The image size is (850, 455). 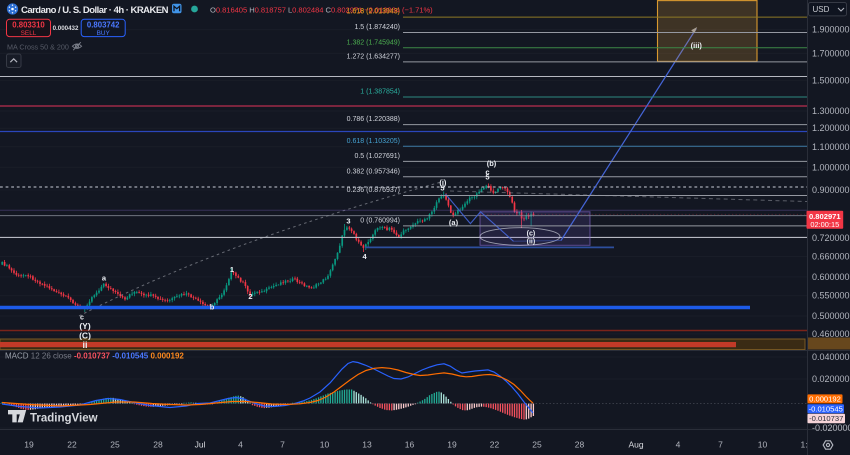 What do you see at coordinates (380, 92) in the screenshot?
I see `svg-text: 1 (1.387854)` at bounding box center [380, 92].